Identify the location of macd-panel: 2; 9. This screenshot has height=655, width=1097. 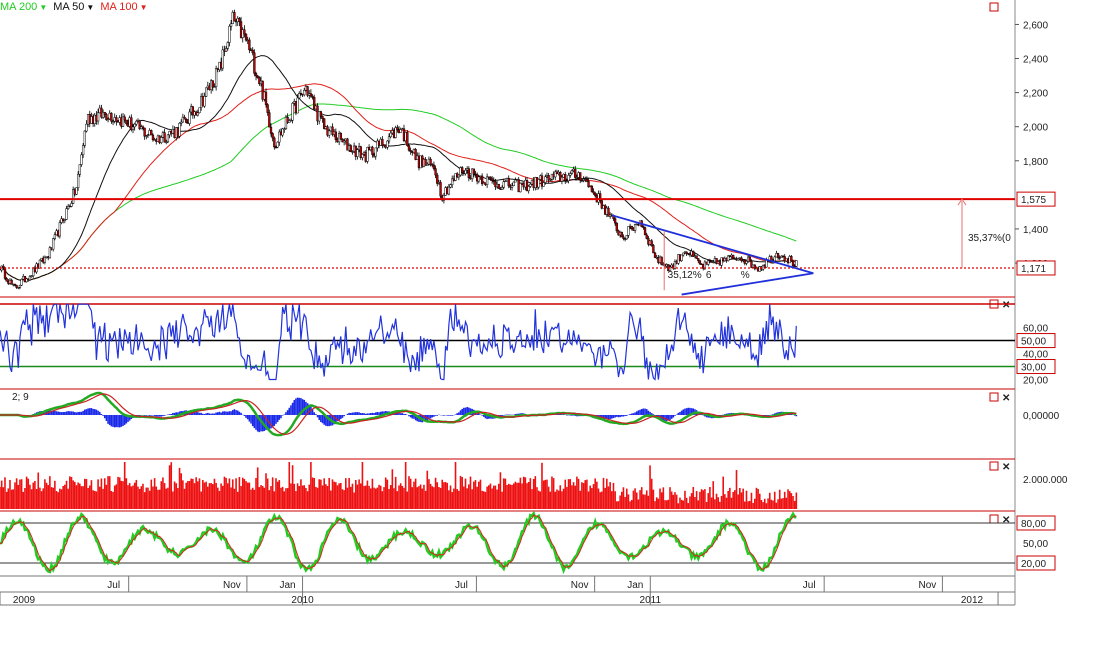
(399, 414).